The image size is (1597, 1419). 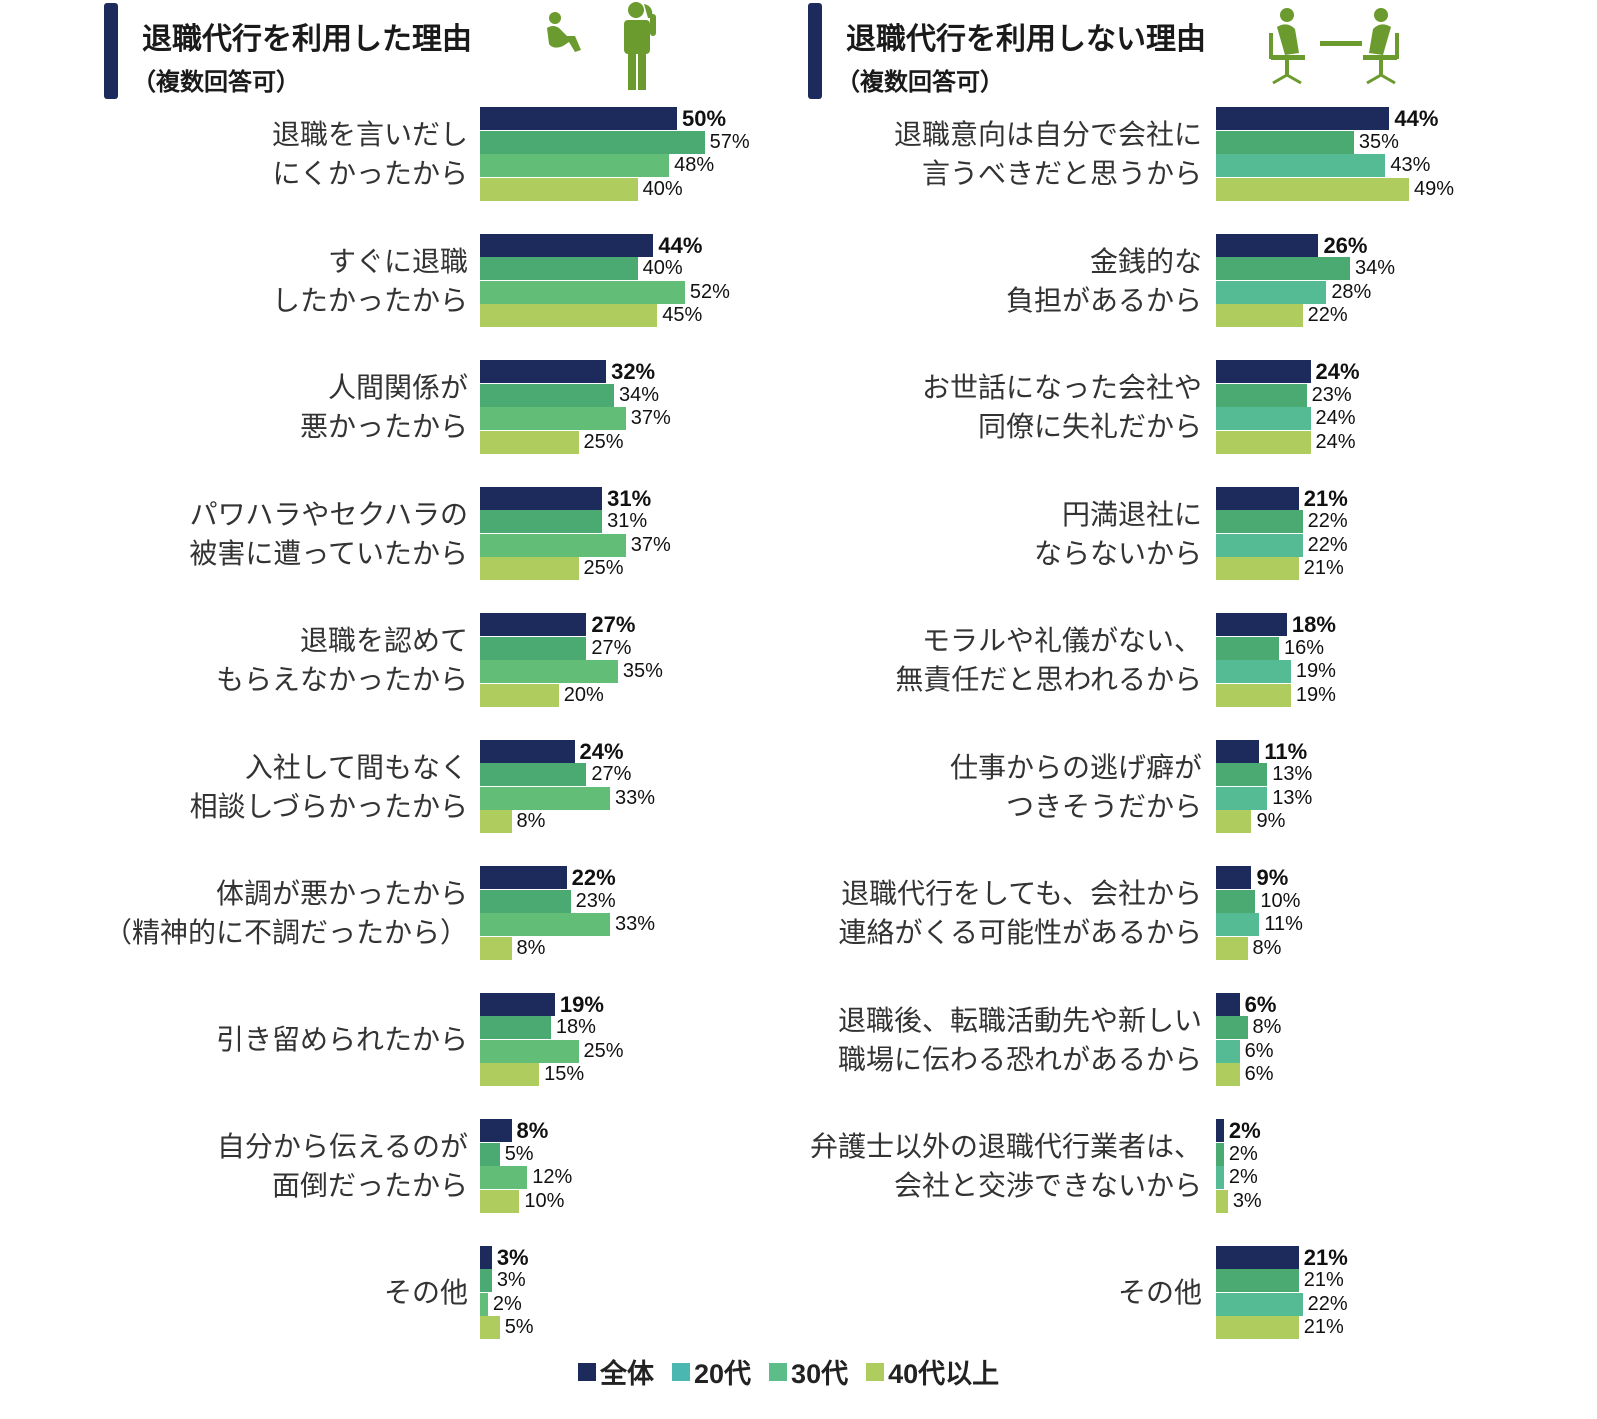 What do you see at coordinates (328, 533) in the screenshot?
I see `category-label: パワハラやセクハラの 被害に遭っていたから` at bounding box center [328, 533].